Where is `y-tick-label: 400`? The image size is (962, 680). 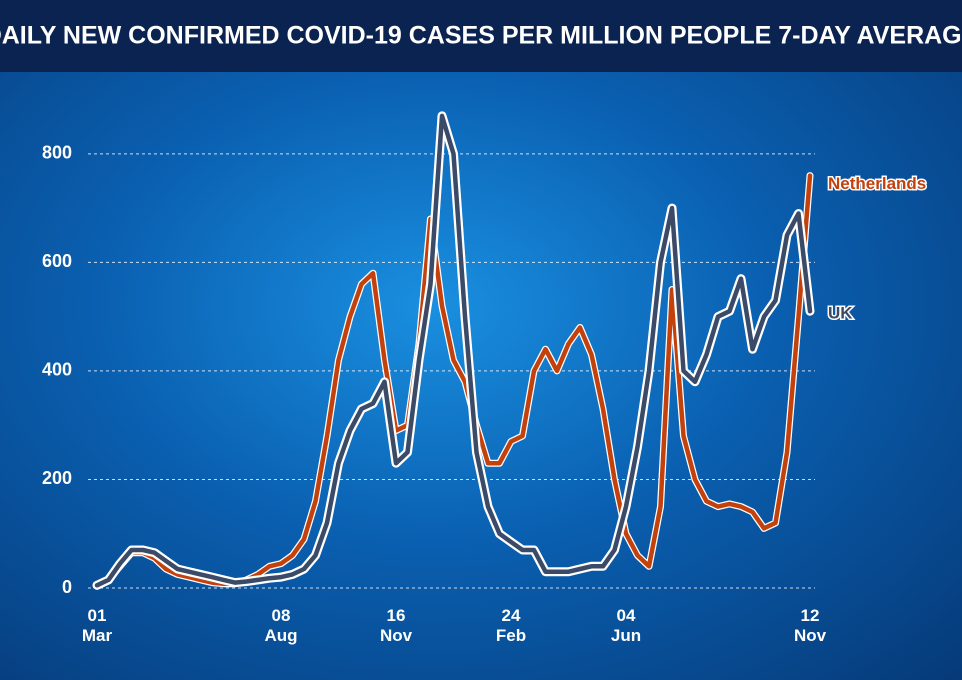
y-tick-label: 400 is located at coordinates (57, 370).